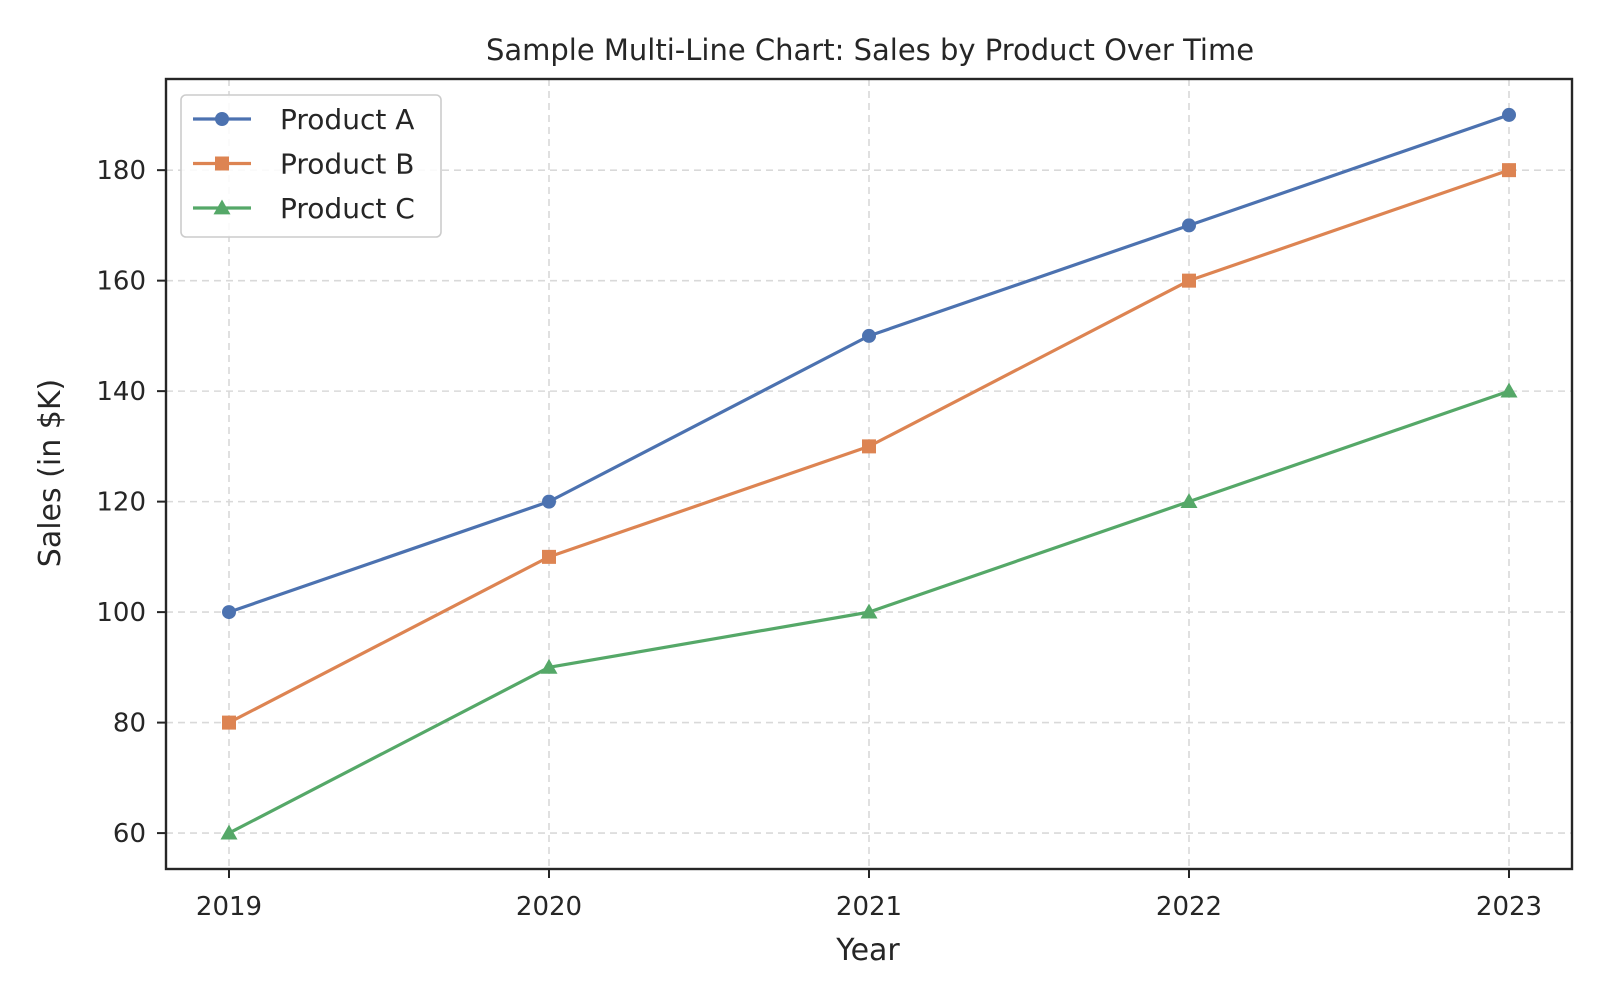 This screenshot has width=1600, height=1004. I want to click on x-tick-label: 2019, so click(229, 907).